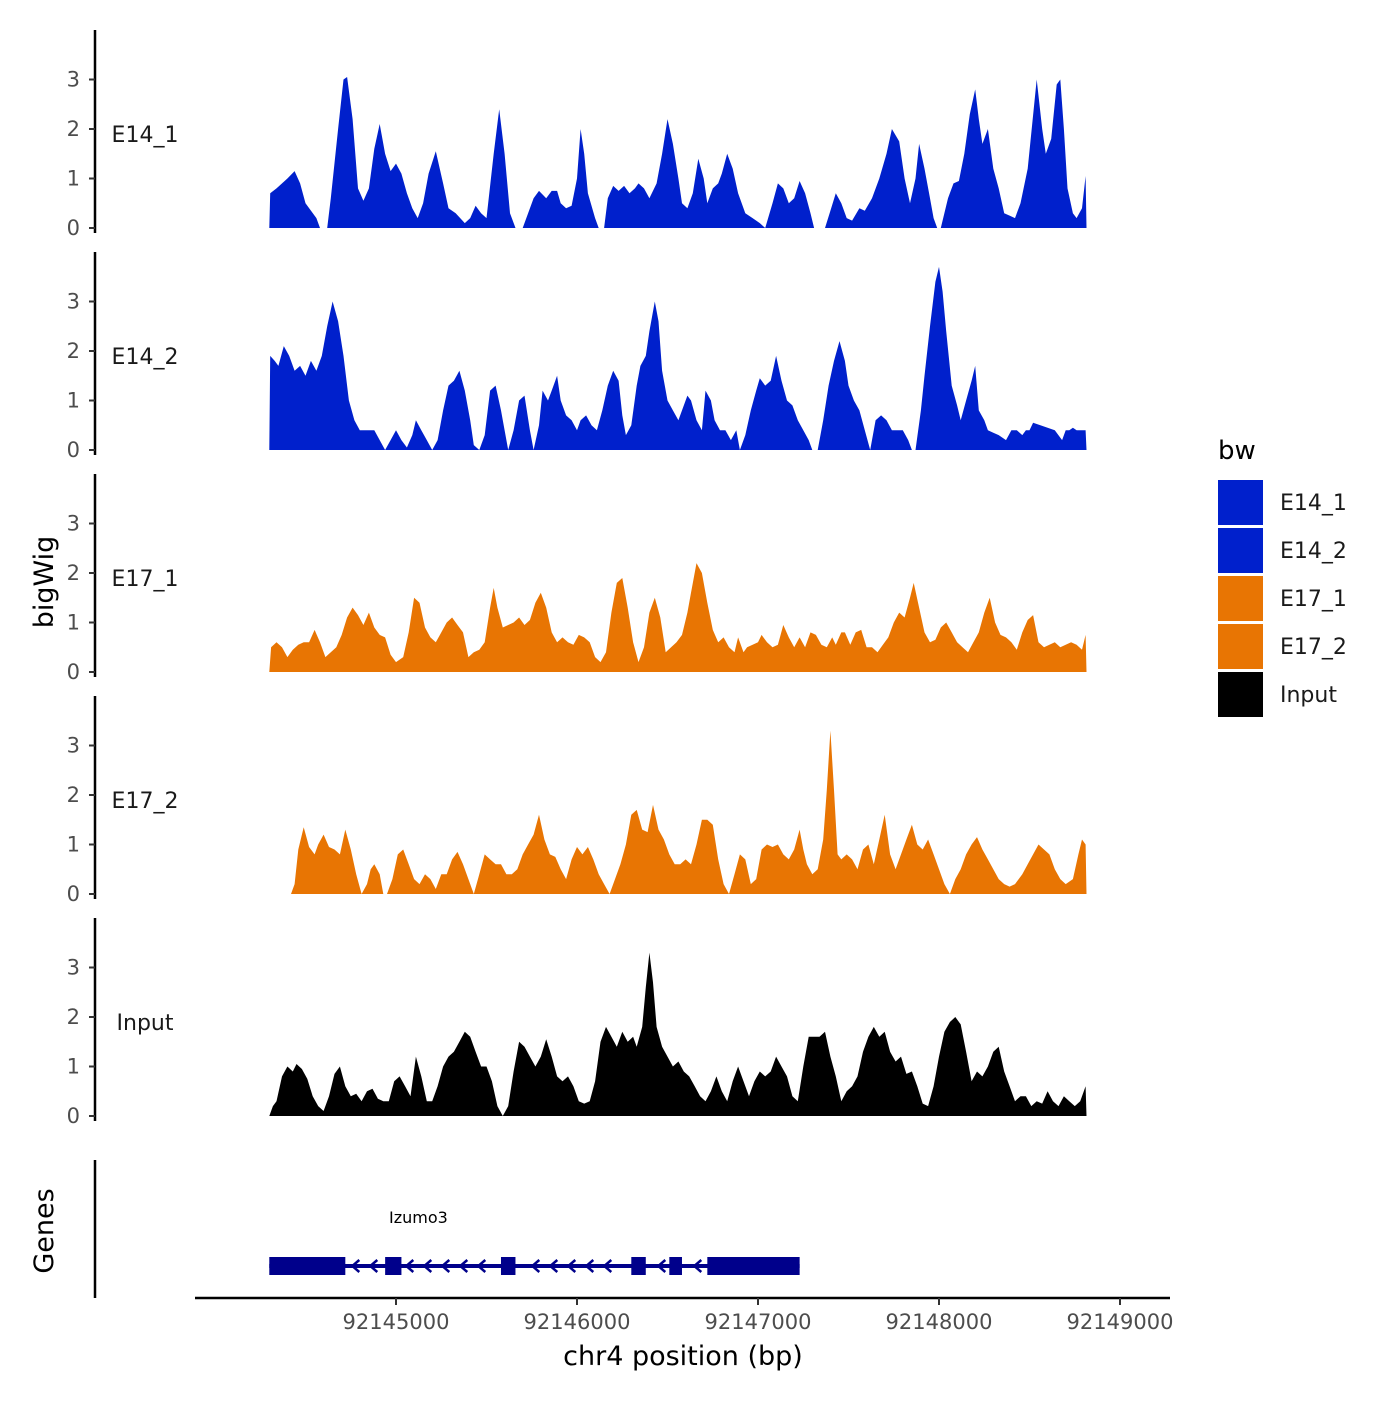  What do you see at coordinates (1240, 694) in the screenshot?
I see `legend-swatch-input` at bounding box center [1240, 694].